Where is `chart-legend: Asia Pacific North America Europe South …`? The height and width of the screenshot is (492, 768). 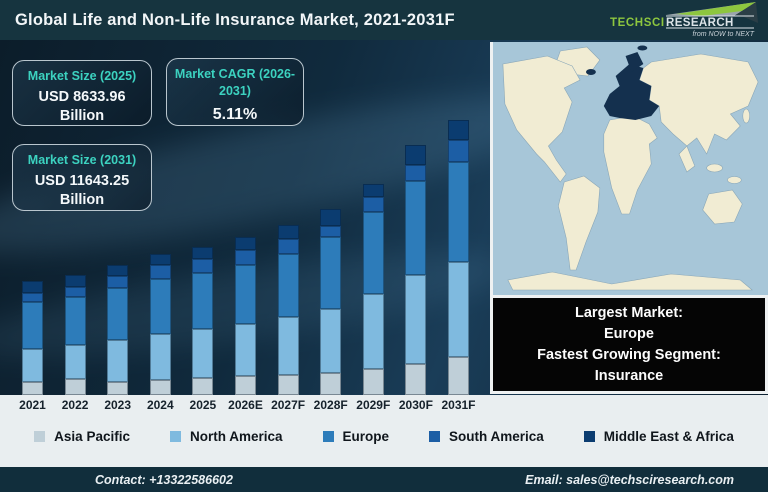
chart-legend: Asia Pacific North America Europe South … is located at coordinates (384, 436).